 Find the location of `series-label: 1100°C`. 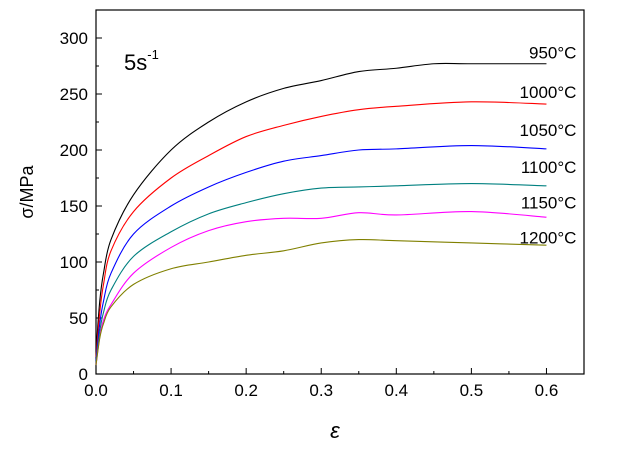

series-label: 1100°C is located at coordinates (549, 167).